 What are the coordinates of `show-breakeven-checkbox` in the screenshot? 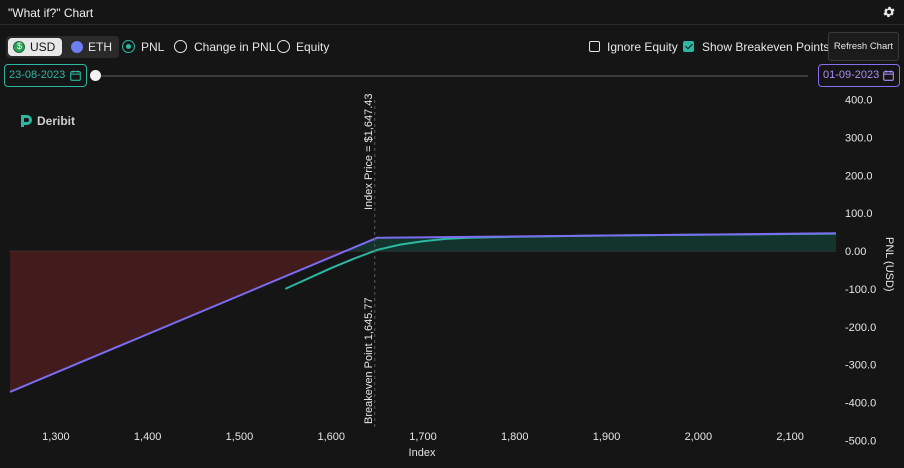 It's located at (688, 46).